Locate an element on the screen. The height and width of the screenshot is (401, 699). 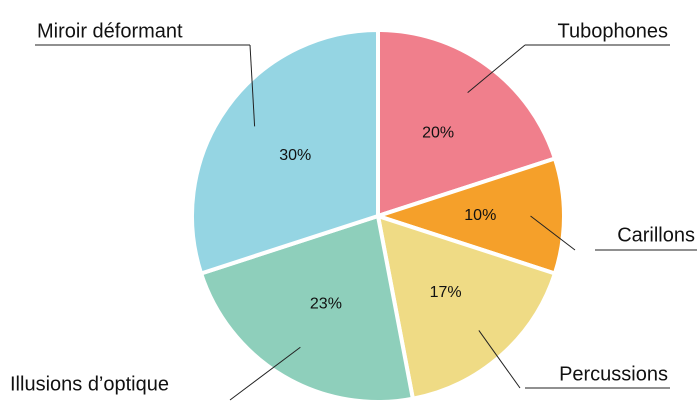
value-label: 10% is located at coordinates (480, 215).